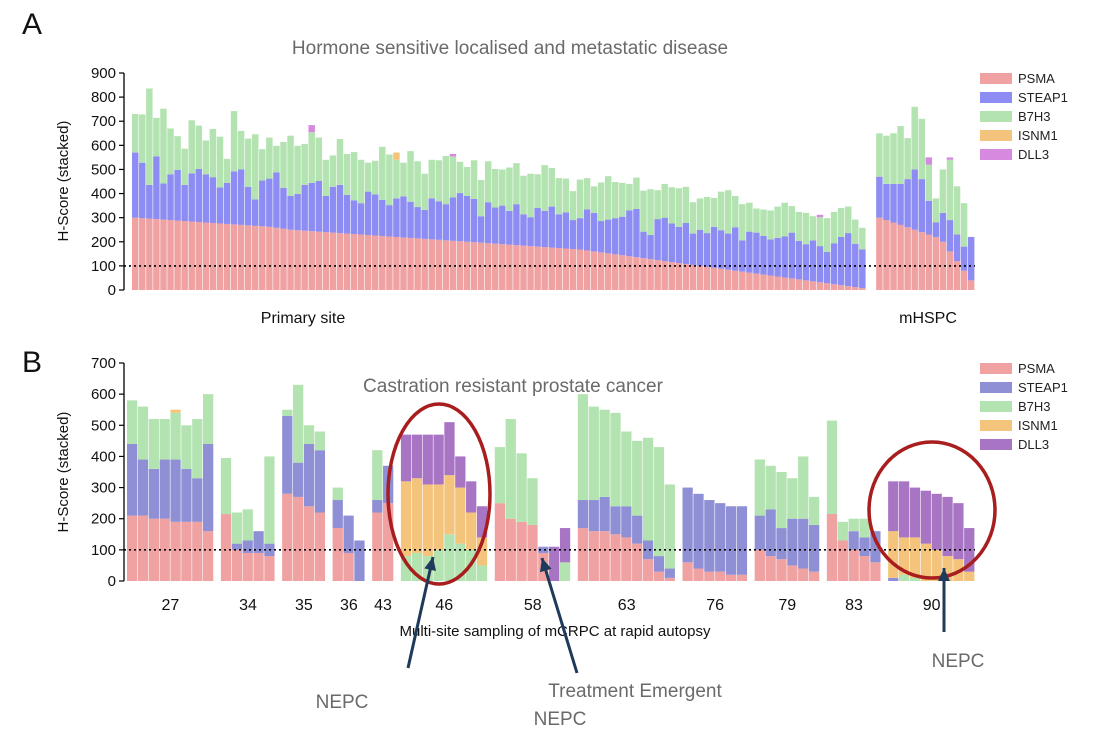 Image resolution: width=1120 pixels, height=748 pixels. I want to click on arrow-treatment-emergent-head, so click(546, 565).